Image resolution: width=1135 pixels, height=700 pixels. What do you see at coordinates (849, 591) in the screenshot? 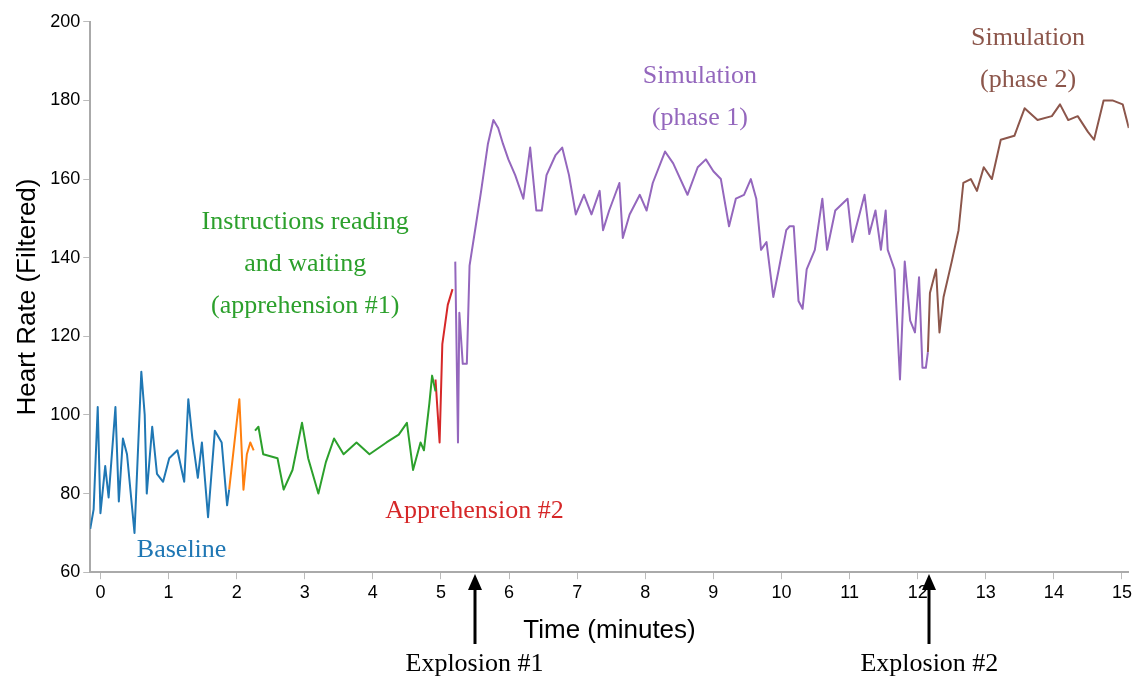
I see `x-tick-label: 11` at bounding box center [849, 591].